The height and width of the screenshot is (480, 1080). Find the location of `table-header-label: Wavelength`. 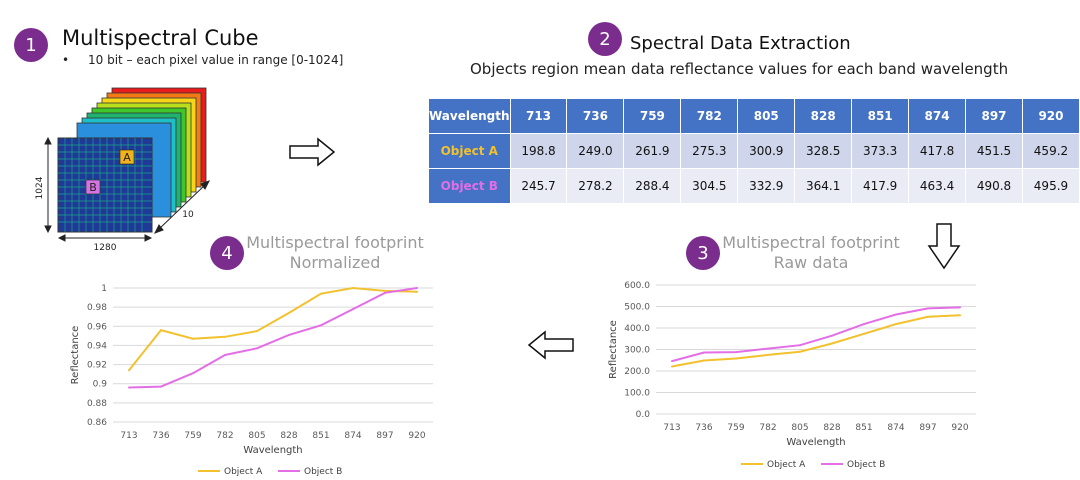

table-header-label: Wavelength is located at coordinates (469, 116).